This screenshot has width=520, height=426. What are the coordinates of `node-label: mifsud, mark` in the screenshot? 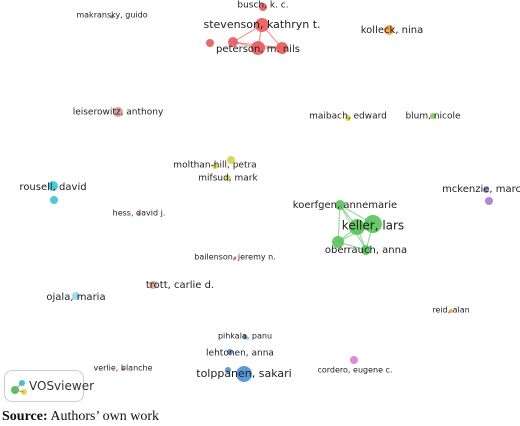 It's located at (228, 179).